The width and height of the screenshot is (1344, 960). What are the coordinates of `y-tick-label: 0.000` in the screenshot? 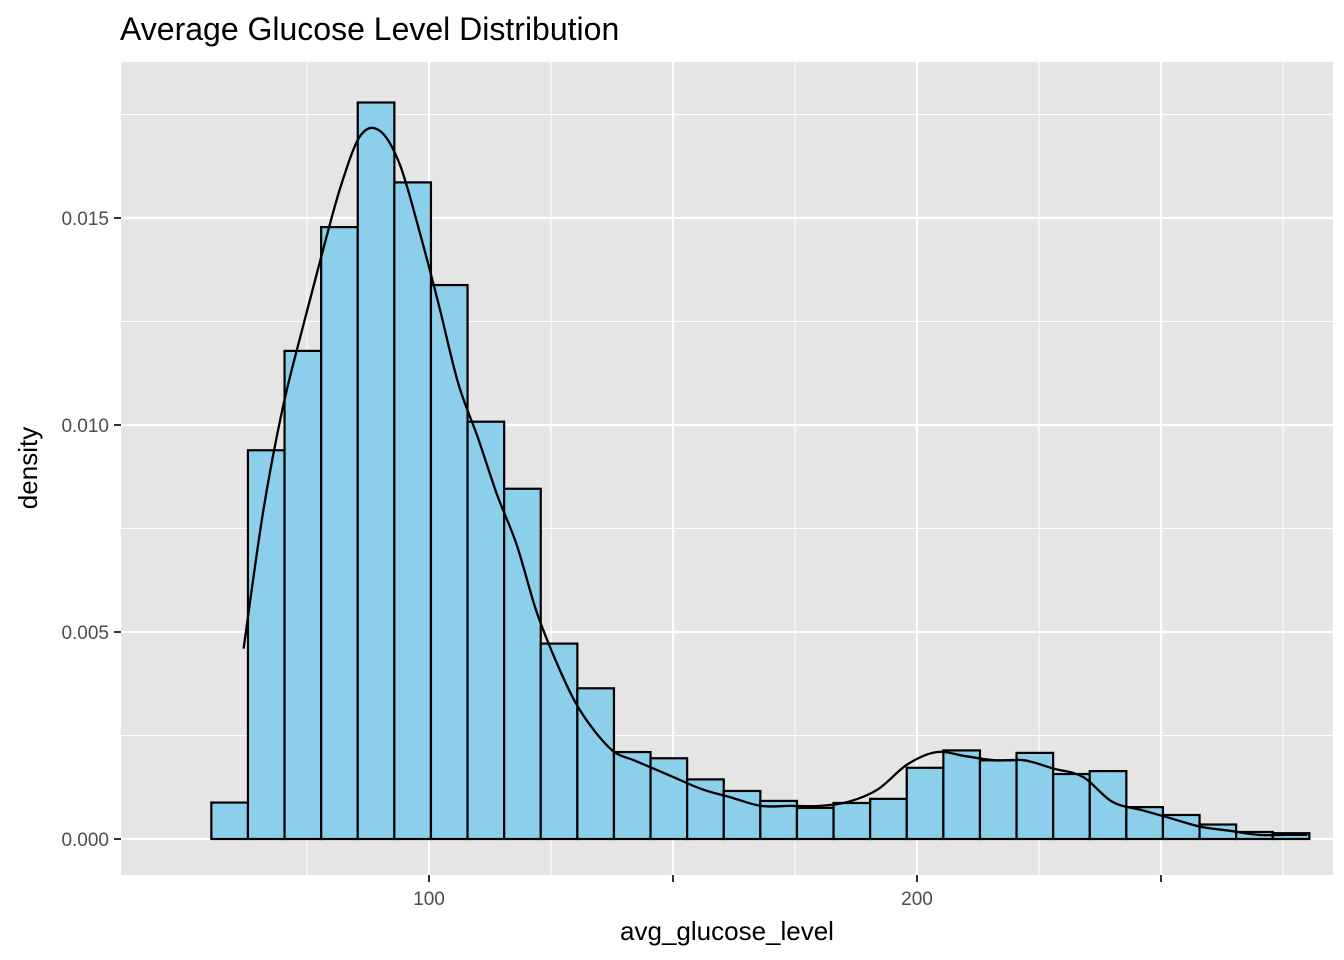 It's located at (85, 840).